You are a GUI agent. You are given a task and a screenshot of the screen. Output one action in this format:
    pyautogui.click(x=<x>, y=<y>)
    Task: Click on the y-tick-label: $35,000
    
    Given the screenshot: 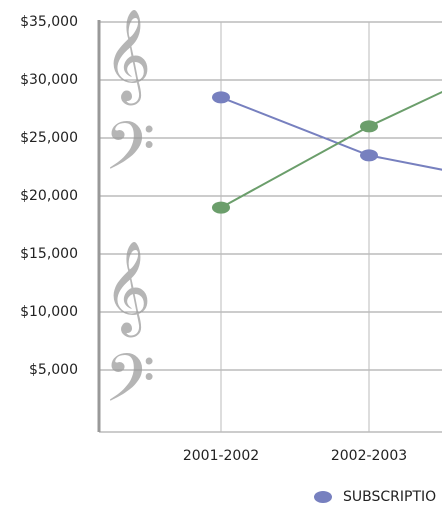 What is the action you would take?
    pyautogui.click(x=49, y=22)
    